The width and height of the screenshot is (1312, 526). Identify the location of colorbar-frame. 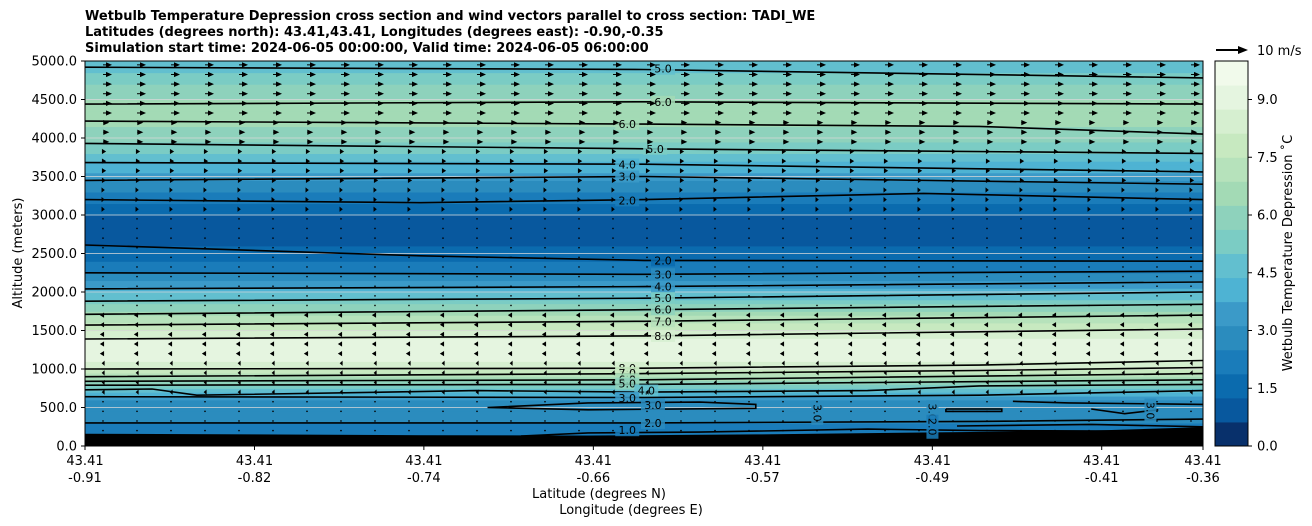
(1231, 253).